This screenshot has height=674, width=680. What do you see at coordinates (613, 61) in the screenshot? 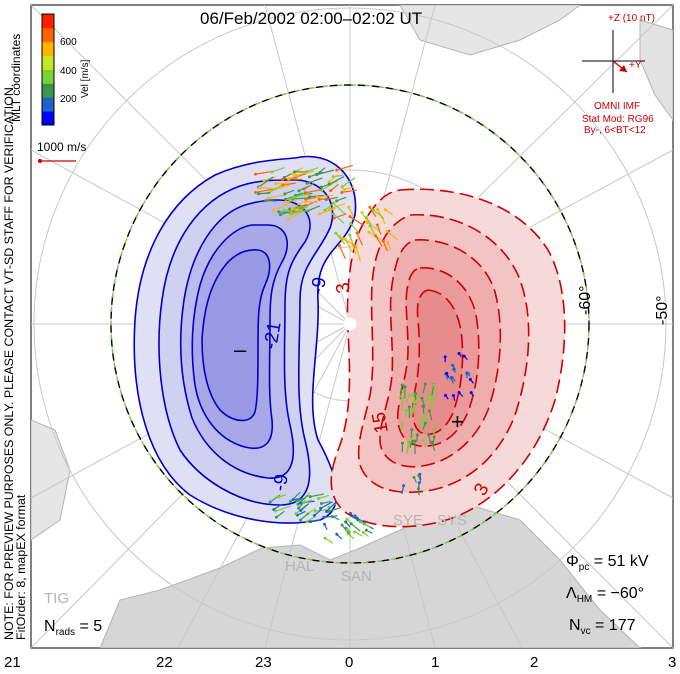
I see `imf-dial` at bounding box center [613, 61].